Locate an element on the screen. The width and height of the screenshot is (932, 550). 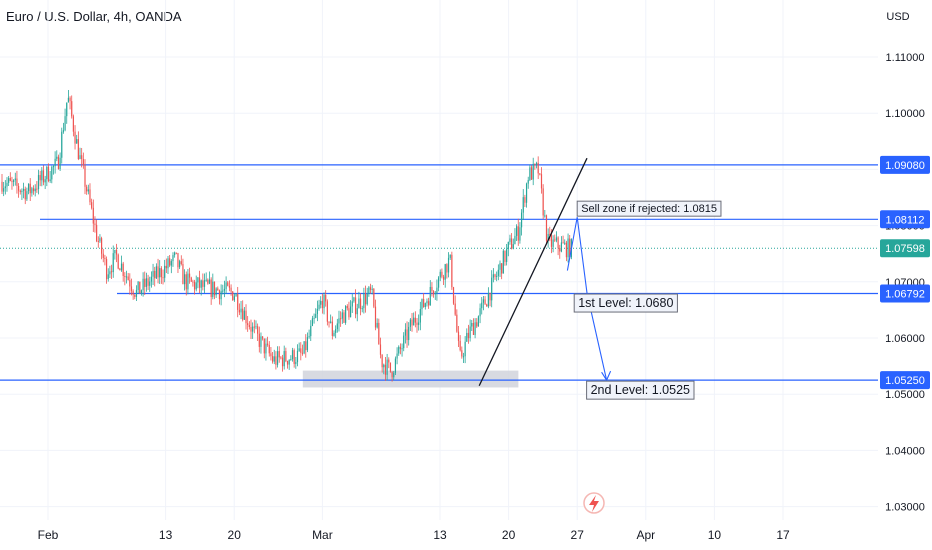
last-price-tag-box is located at coordinates (905, 248).